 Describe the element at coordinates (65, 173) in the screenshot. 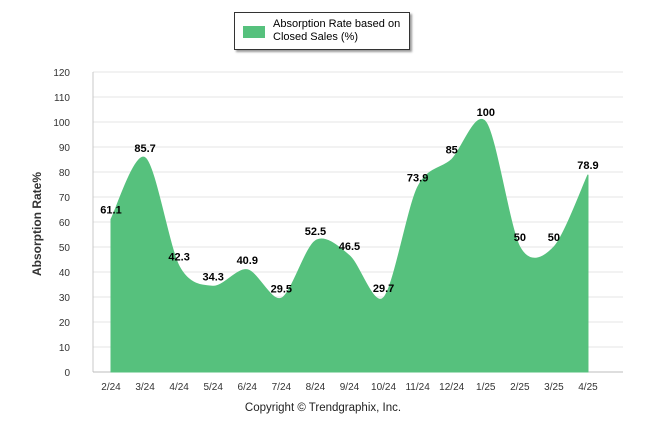

I see `y-tick-label: 80` at that location.